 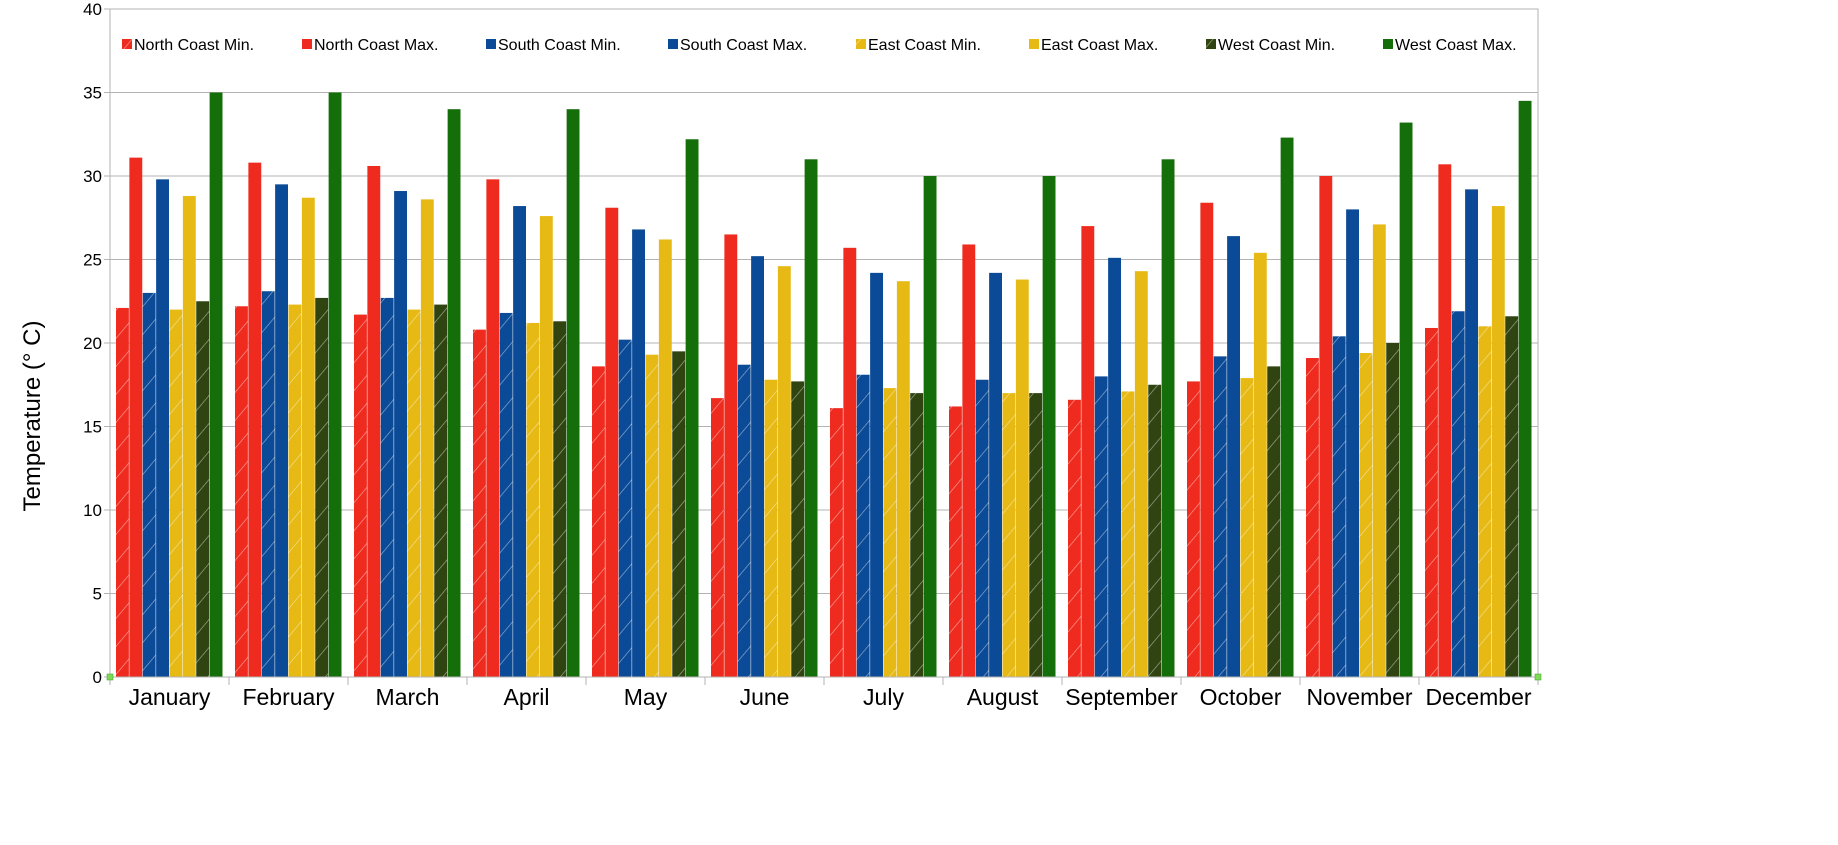 What do you see at coordinates (506, 494) in the screenshot?
I see `bar: South Coast Min. – April: 21.8` at bounding box center [506, 494].